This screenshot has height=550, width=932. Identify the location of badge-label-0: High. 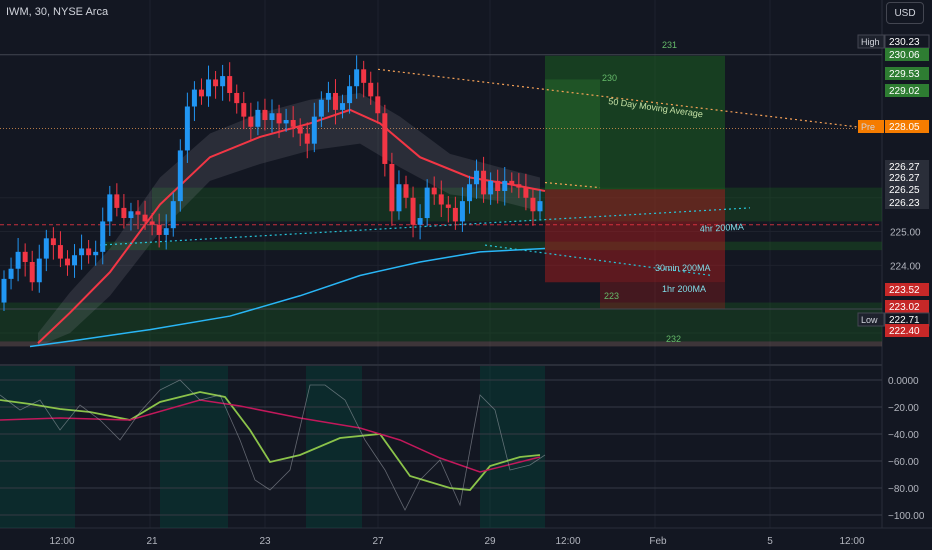
(870, 42).